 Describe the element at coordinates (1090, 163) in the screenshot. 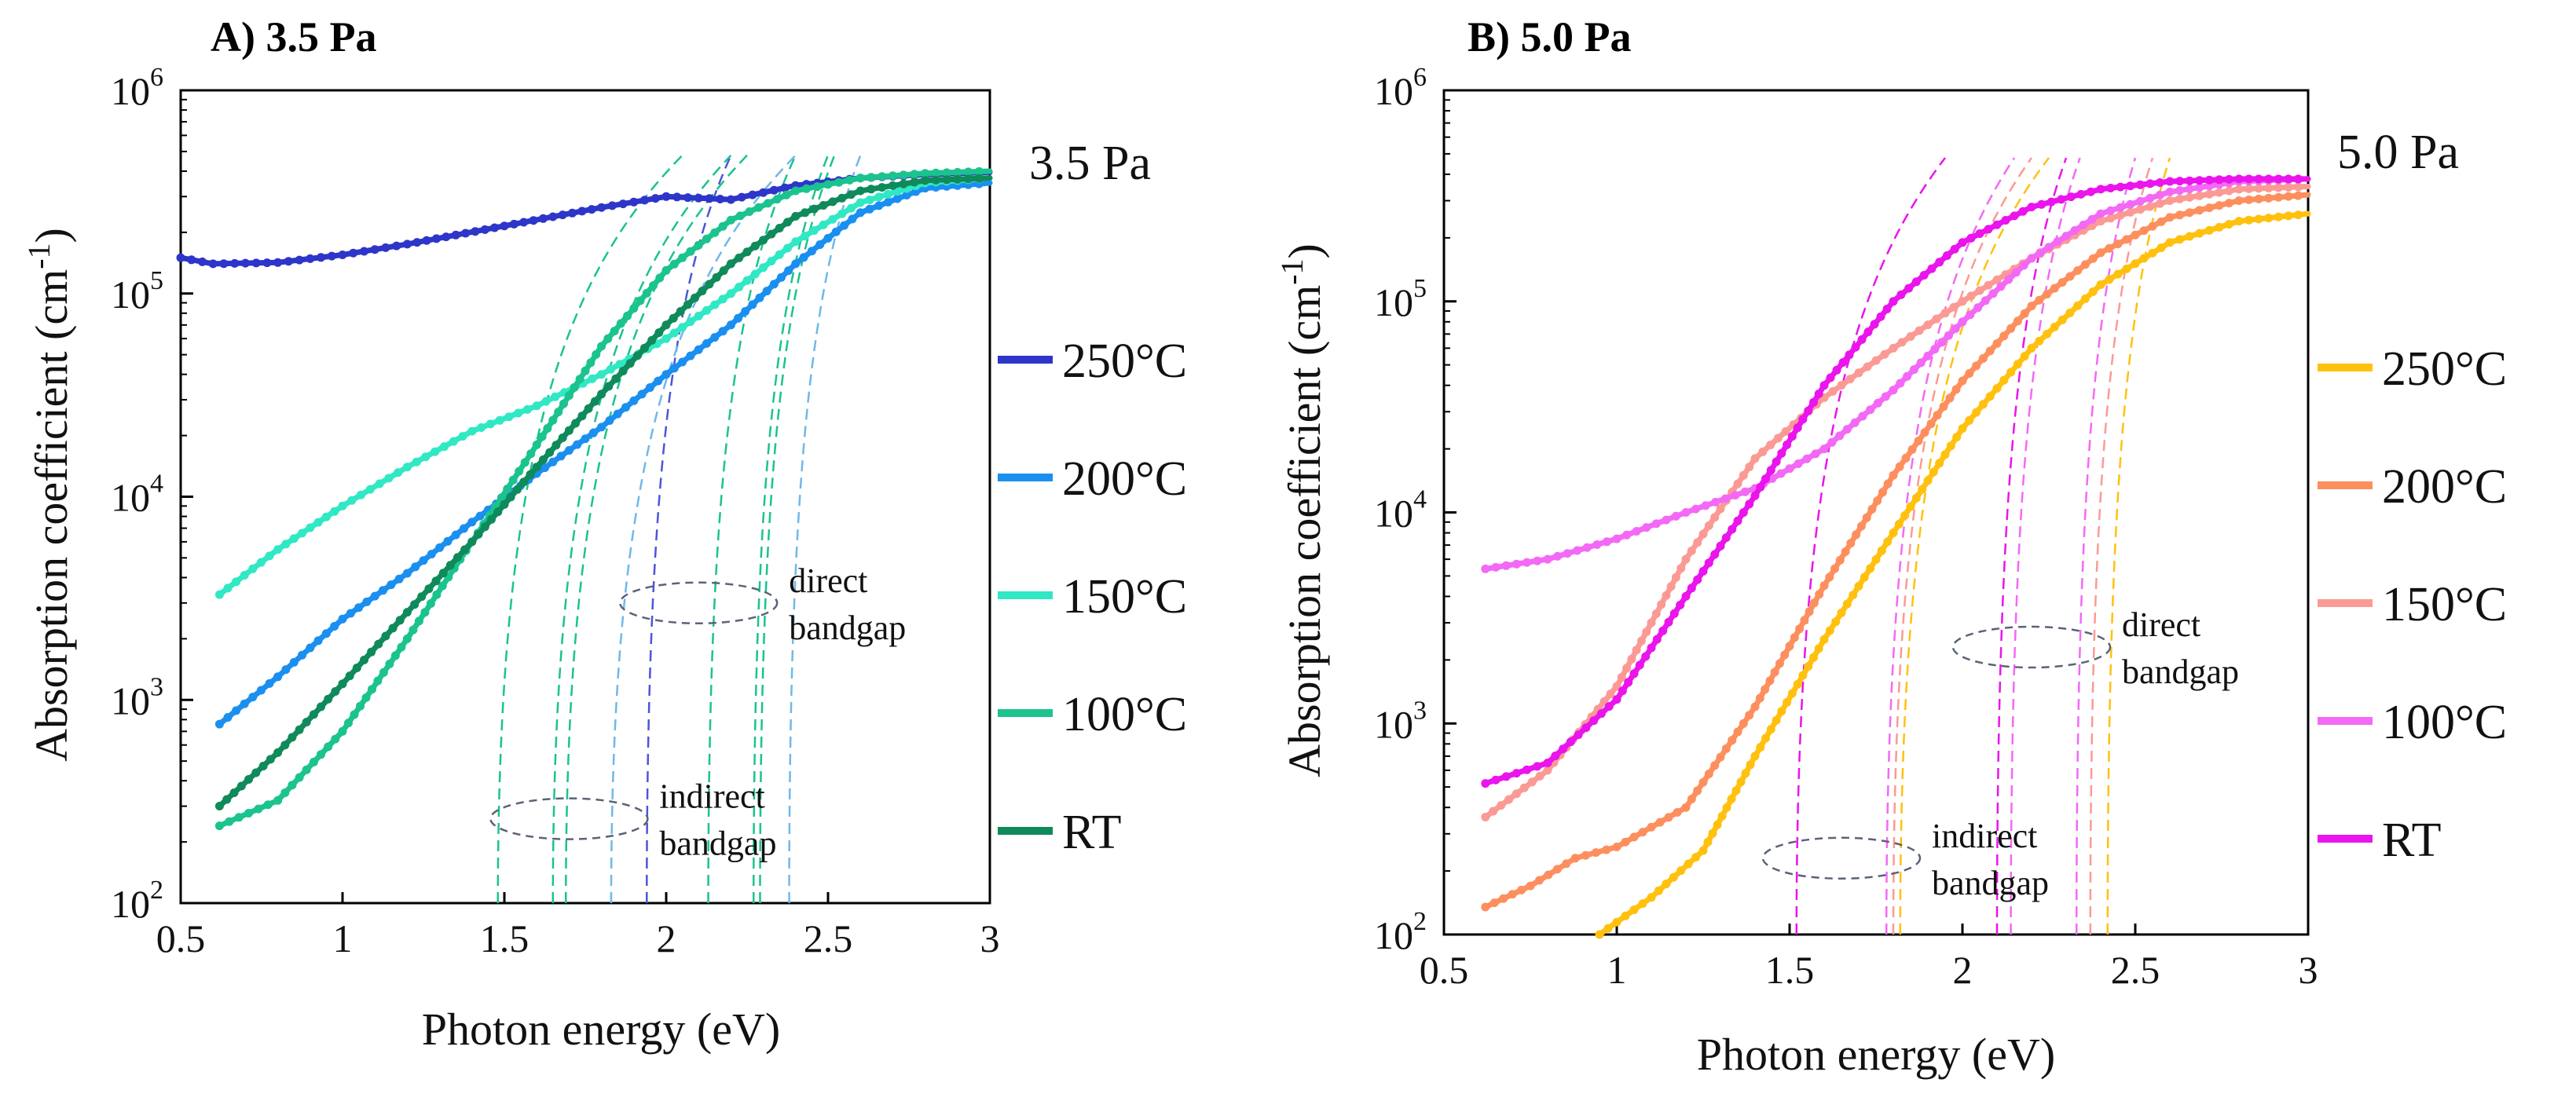

I see `panel-a-pressure-label: 3.5 Pa` at that location.